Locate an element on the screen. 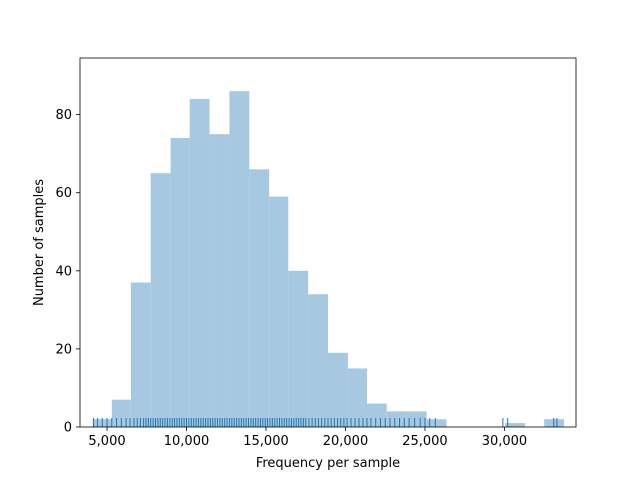 The image size is (640, 480). y-tick-label: 40 is located at coordinates (63, 271).